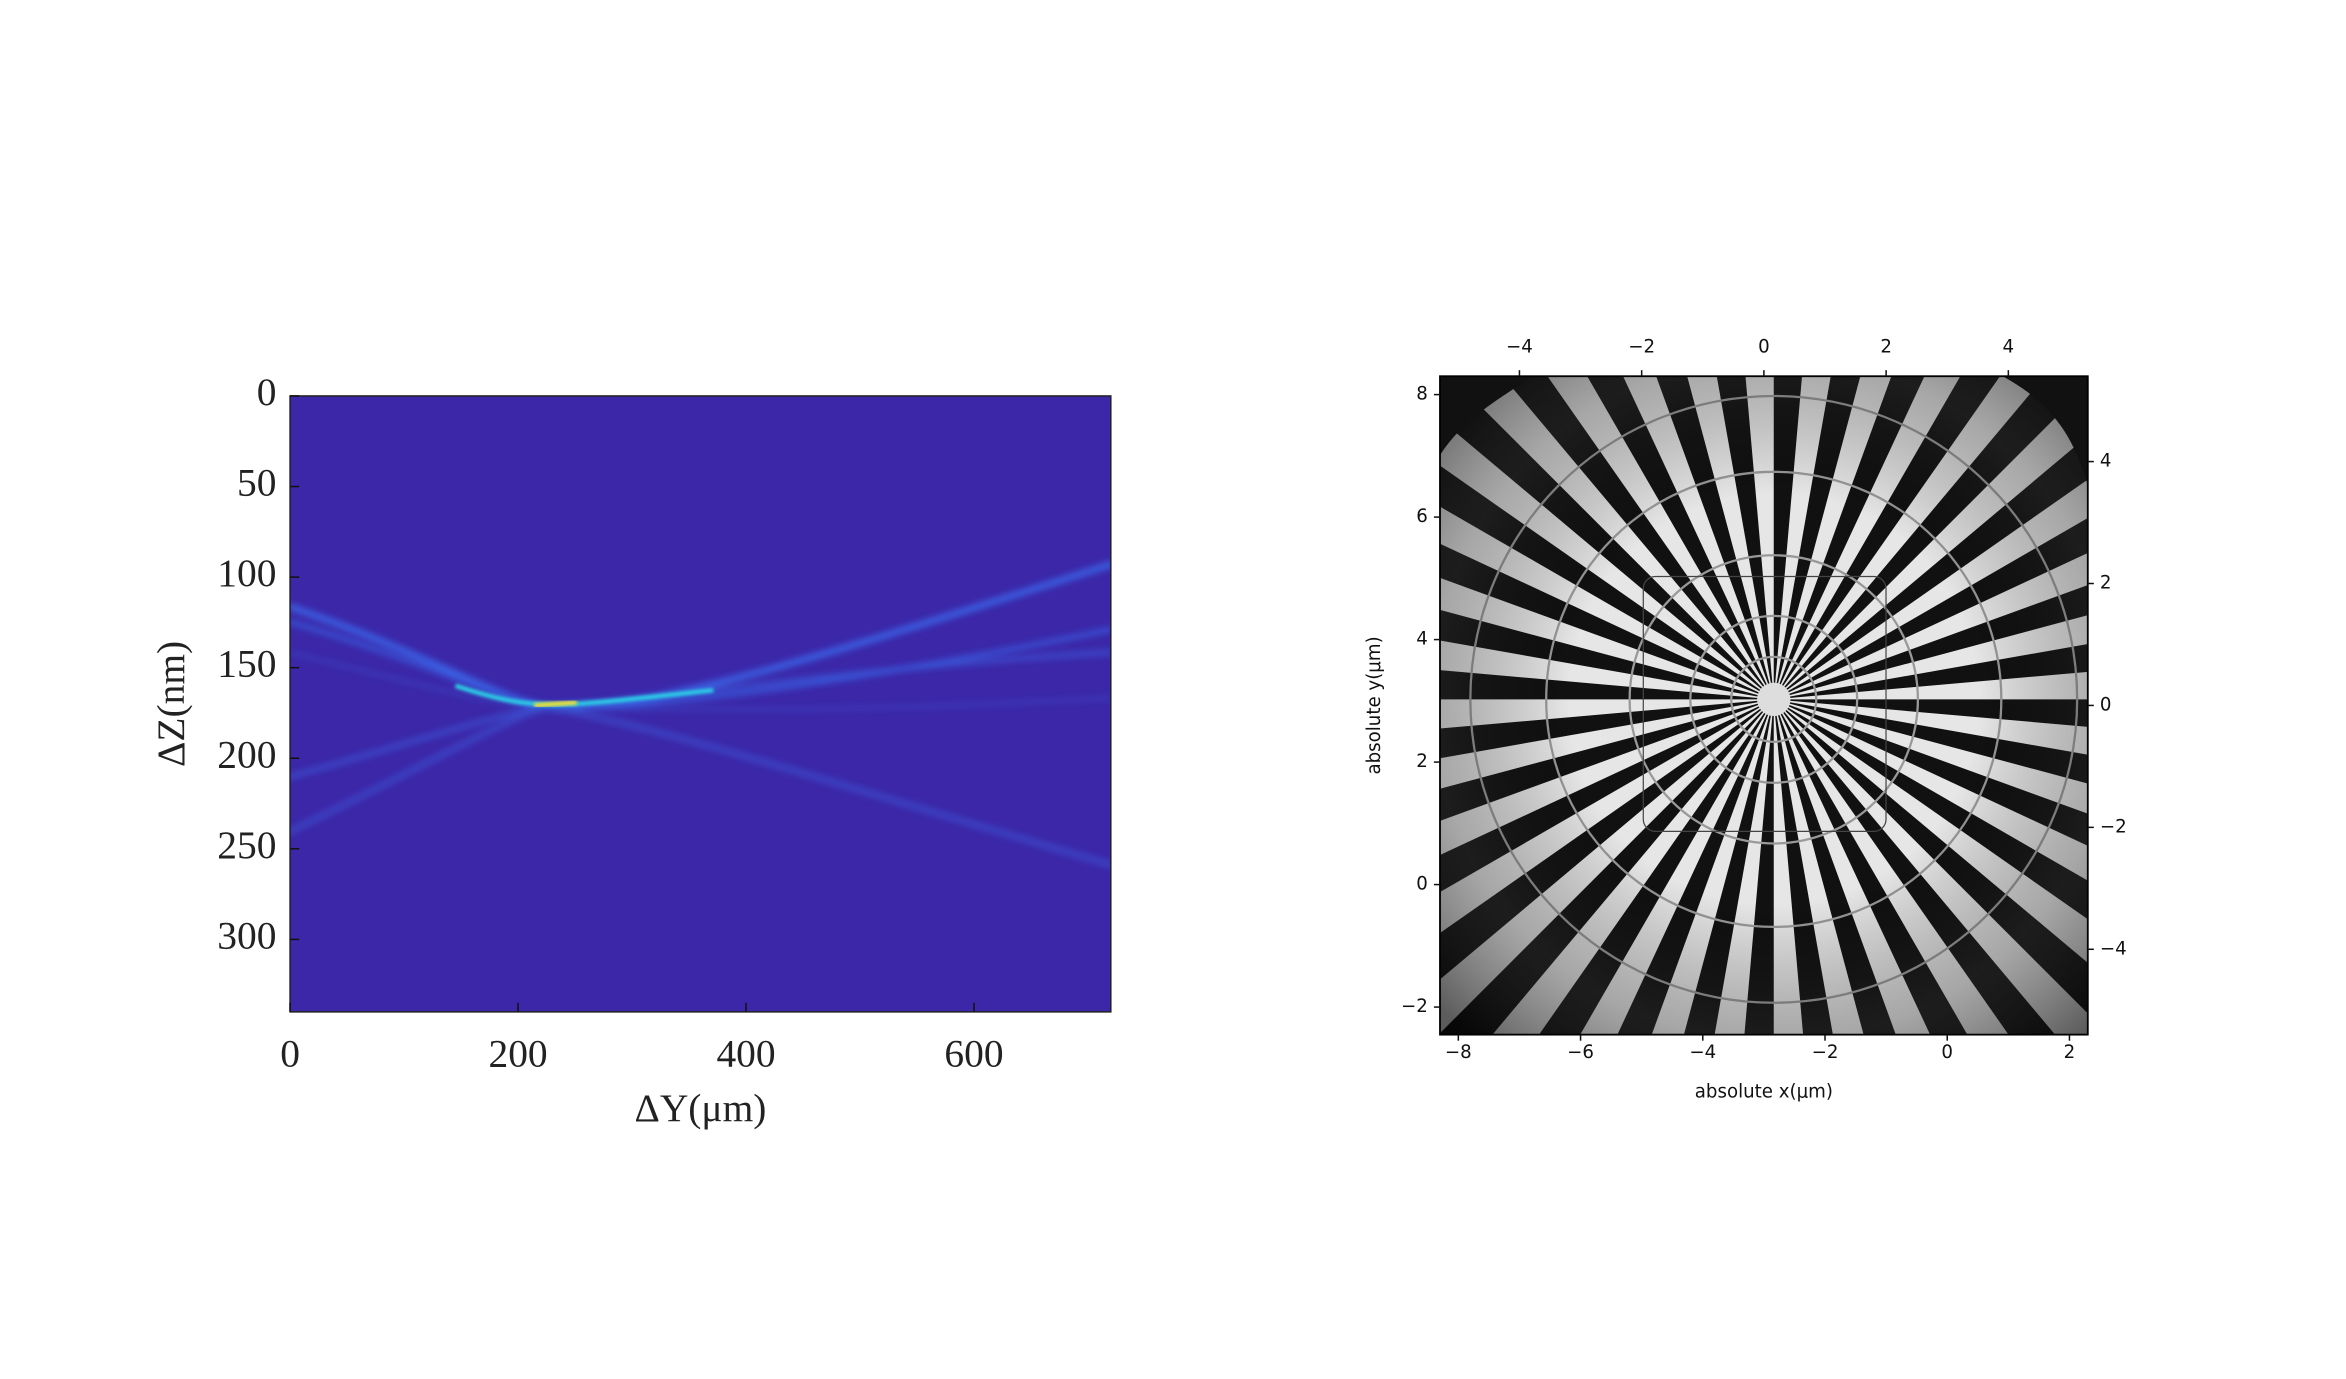  I want to click on x2-tick-label: −2, so click(1641, 346).